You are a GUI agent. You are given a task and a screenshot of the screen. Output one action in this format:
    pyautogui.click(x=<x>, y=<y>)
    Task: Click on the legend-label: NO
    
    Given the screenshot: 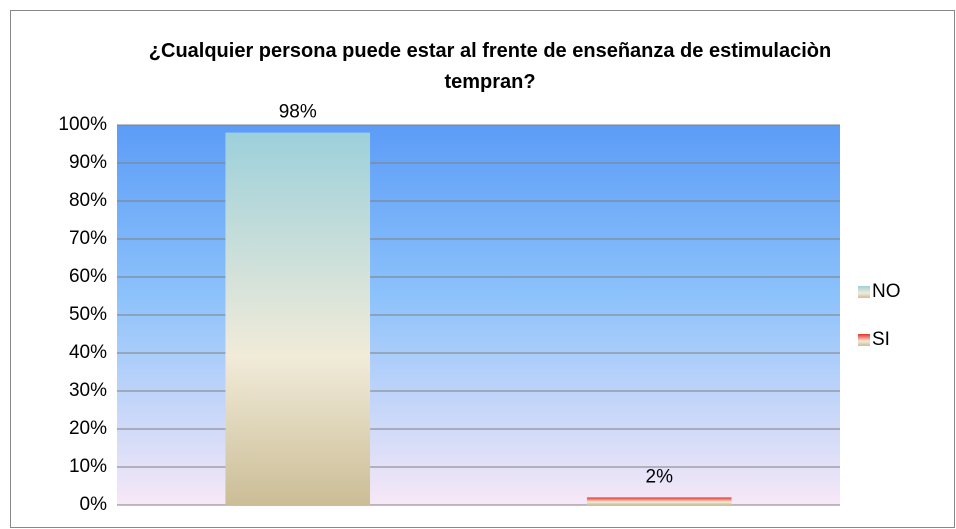 What is the action you would take?
    pyautogui.click(x=886, y=291)
    